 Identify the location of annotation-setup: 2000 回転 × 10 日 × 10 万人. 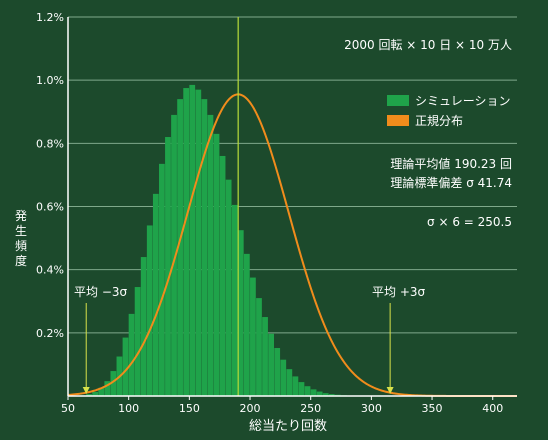
(428, 45).